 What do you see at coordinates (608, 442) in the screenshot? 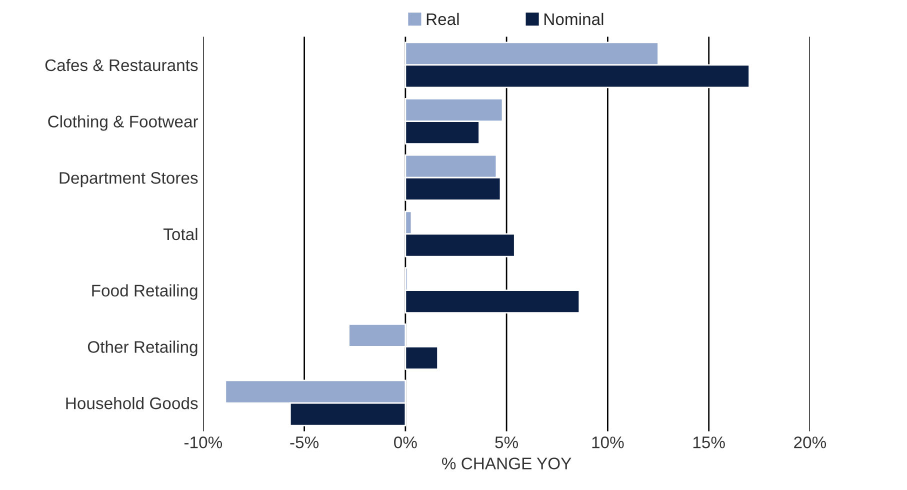
I see `x-tick-label: 10%` at bounding box center [608, 442].